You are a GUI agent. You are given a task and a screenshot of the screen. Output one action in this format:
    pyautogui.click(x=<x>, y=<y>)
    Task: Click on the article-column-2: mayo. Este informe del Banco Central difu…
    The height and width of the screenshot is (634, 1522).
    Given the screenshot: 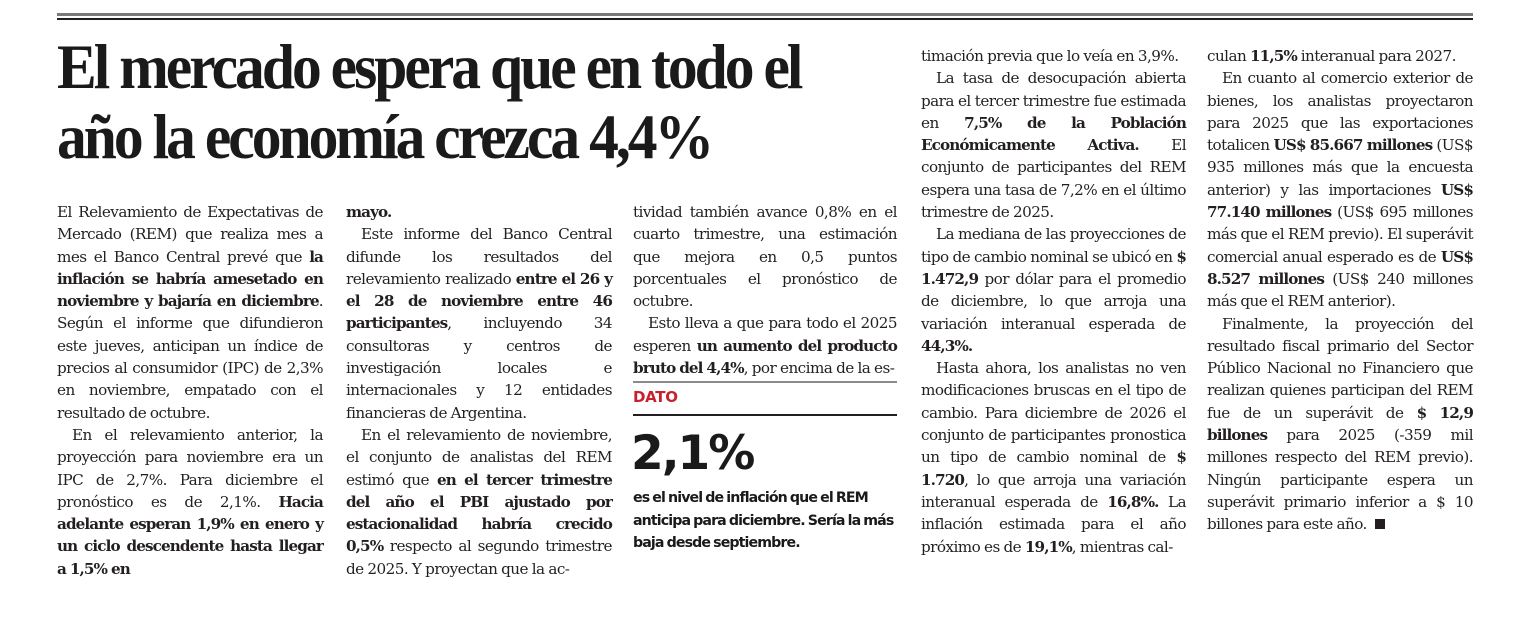 What is the action you would take?
    pyautogui.click(x=479, y=390)
    